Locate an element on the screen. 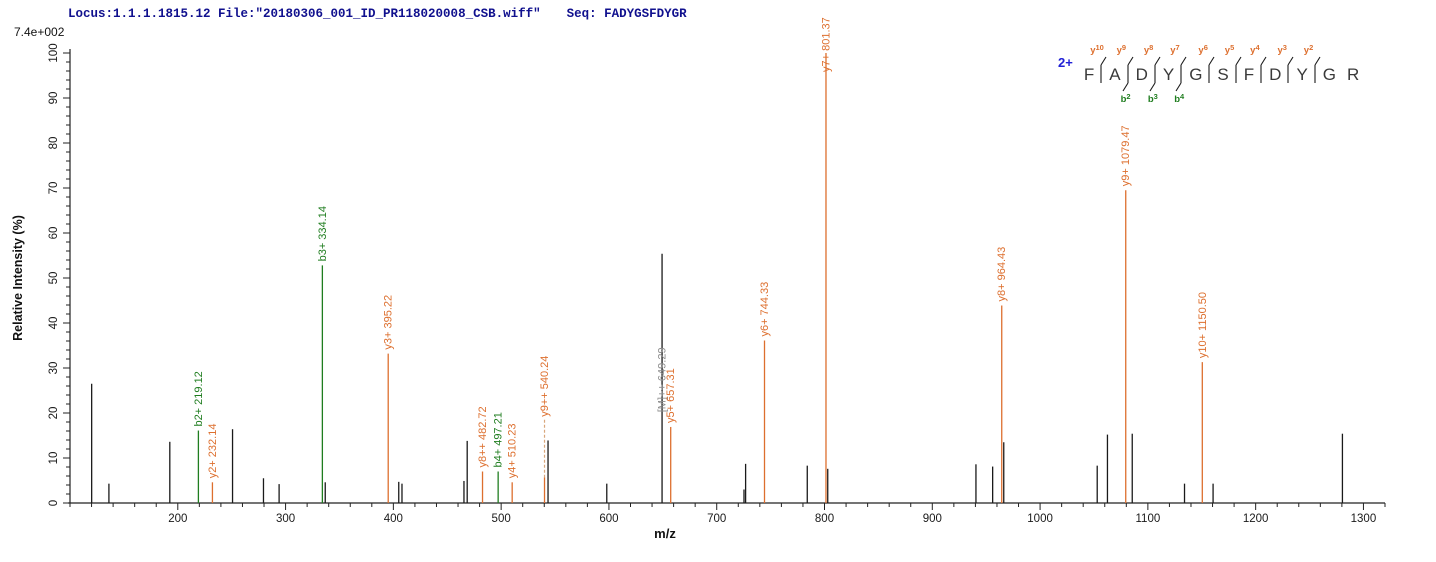  peak-label: b3+ 334.14 is located at coordinates (323, 233).